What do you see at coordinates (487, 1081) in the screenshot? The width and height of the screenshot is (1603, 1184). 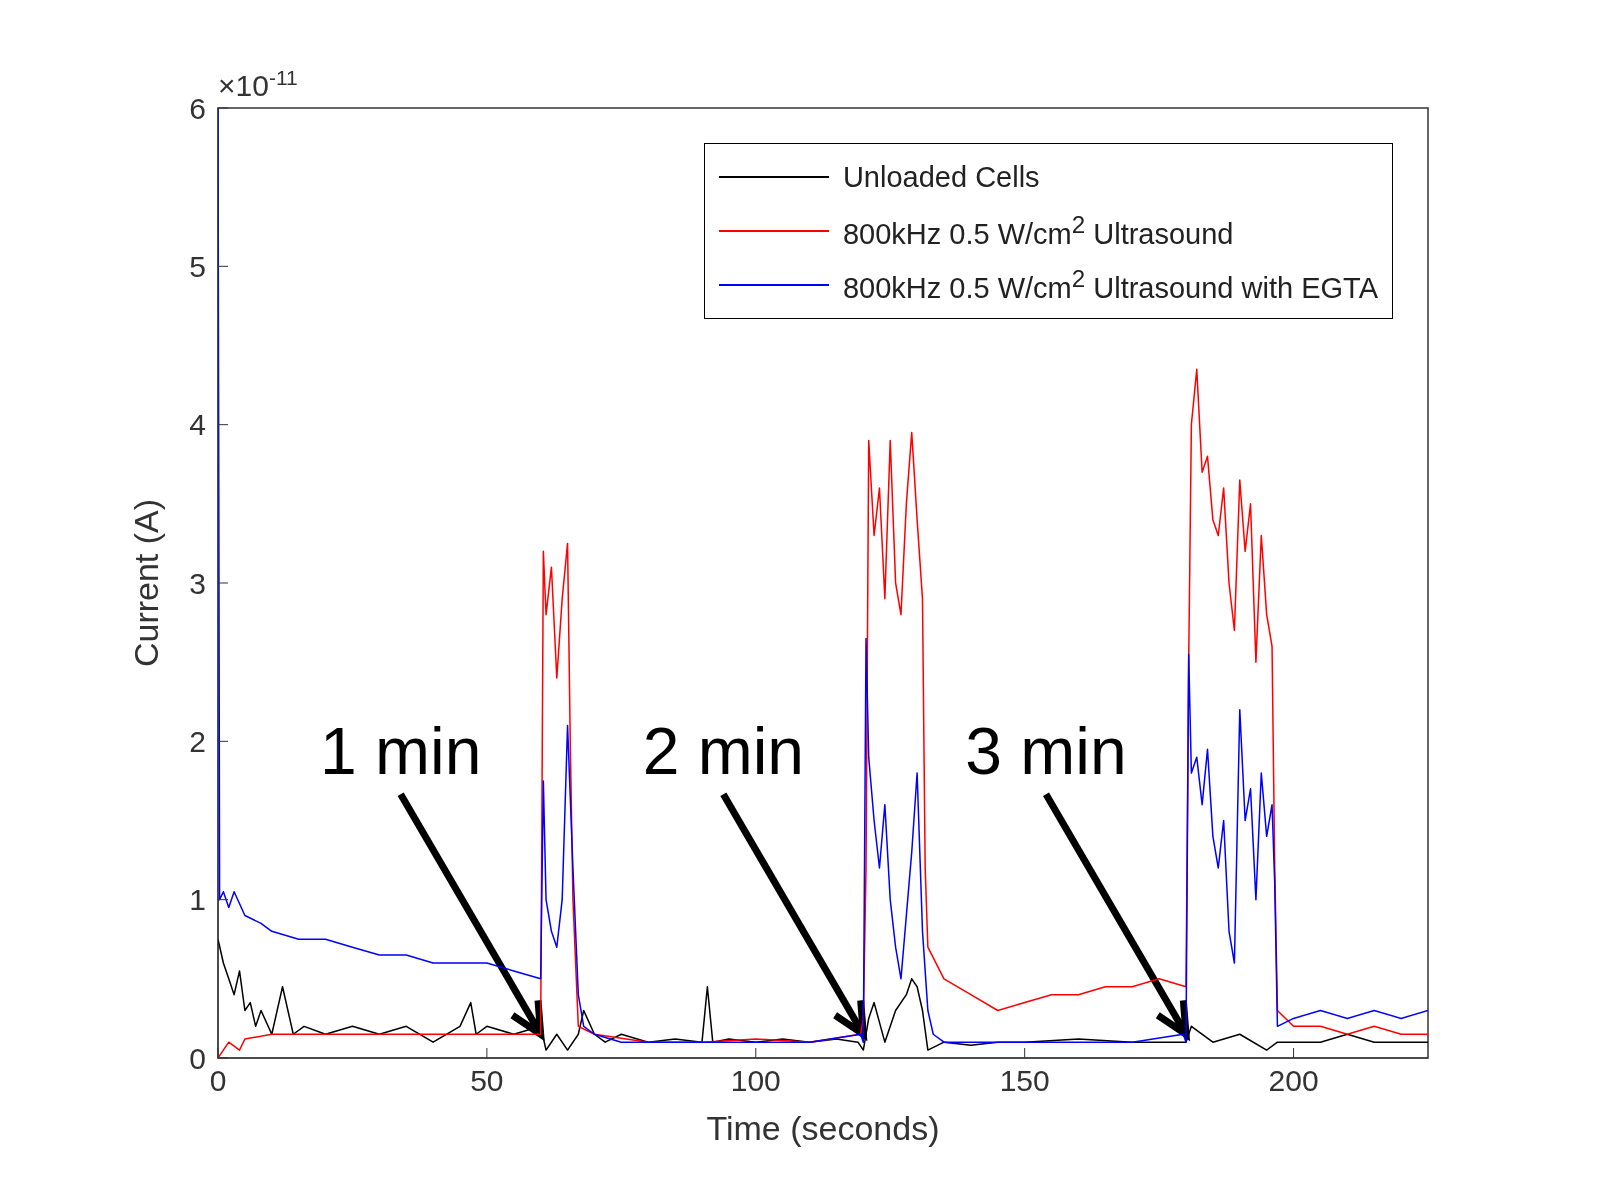 I see `x-tick-label: 50` at bounding box center [487, 1081].